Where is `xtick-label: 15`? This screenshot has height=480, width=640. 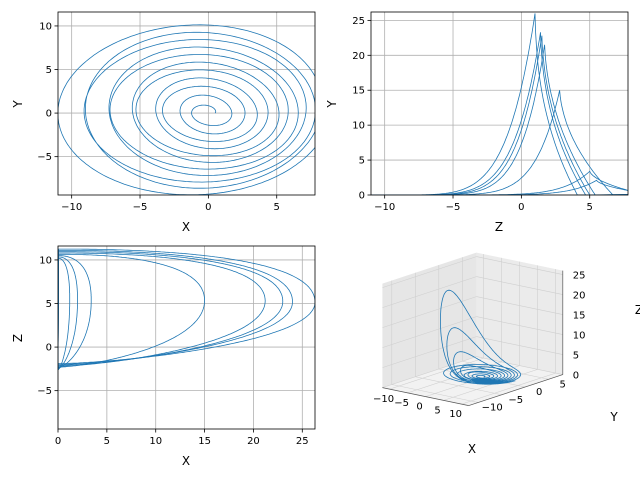
xtick-label: 15 is located at coordinates (204, 441).